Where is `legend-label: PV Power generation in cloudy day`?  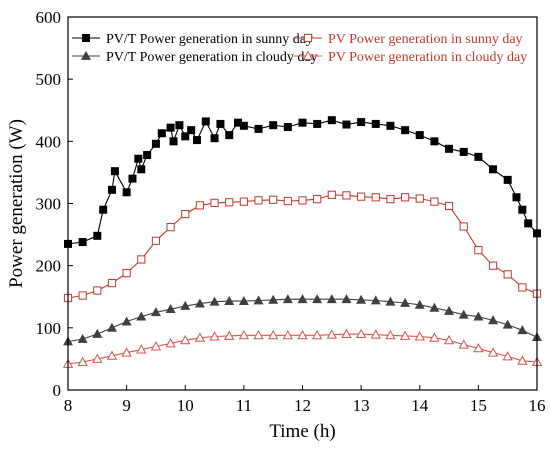 legend-label: PV Power generation in cloudy day is located at coordinates (427, 57).